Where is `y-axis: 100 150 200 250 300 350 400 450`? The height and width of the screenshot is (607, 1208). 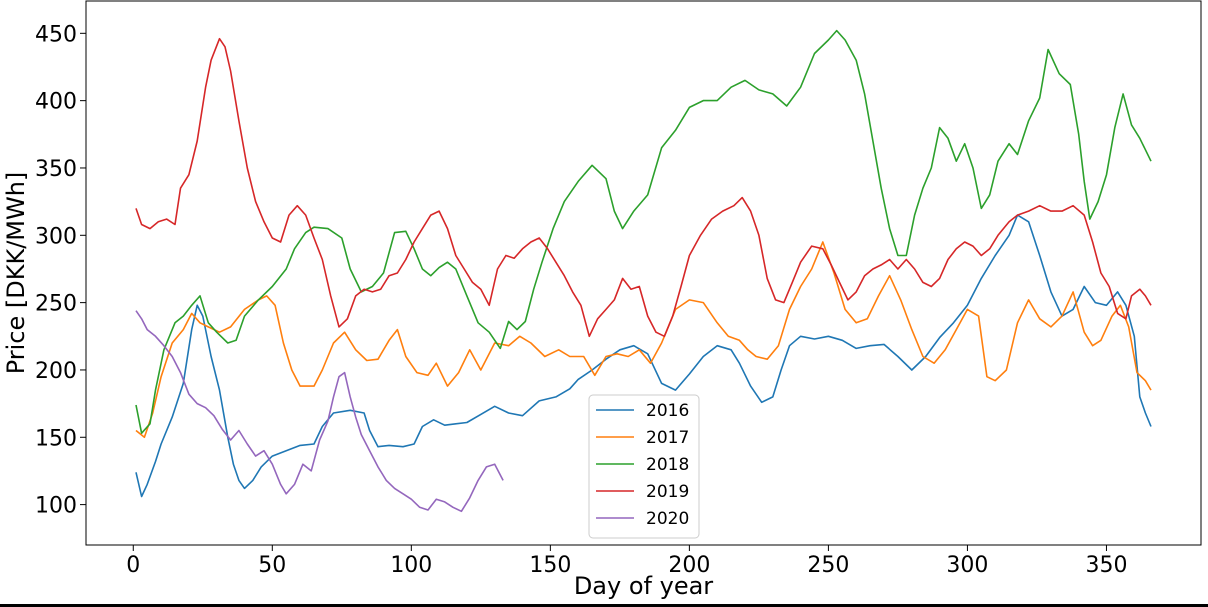
y-axis: 100 150 200 250 300 350 400 450 is located at coordinates (60, 270).